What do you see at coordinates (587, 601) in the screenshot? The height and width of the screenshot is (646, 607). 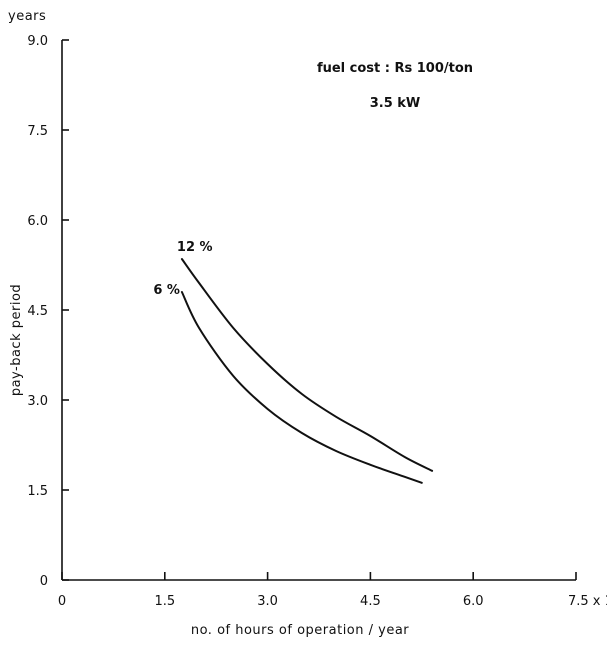 I see `x-tick-label: 7.5 x 1000` at bounding box center [587, 601].